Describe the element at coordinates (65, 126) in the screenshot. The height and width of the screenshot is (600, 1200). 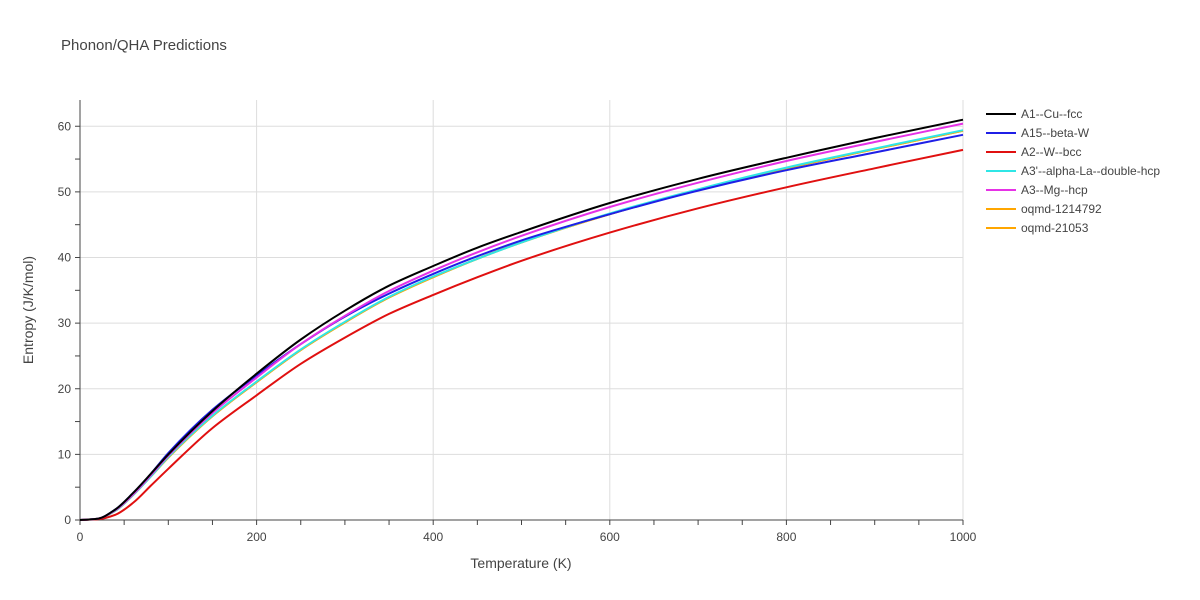
I see `y-tick-label: 60` at that location.